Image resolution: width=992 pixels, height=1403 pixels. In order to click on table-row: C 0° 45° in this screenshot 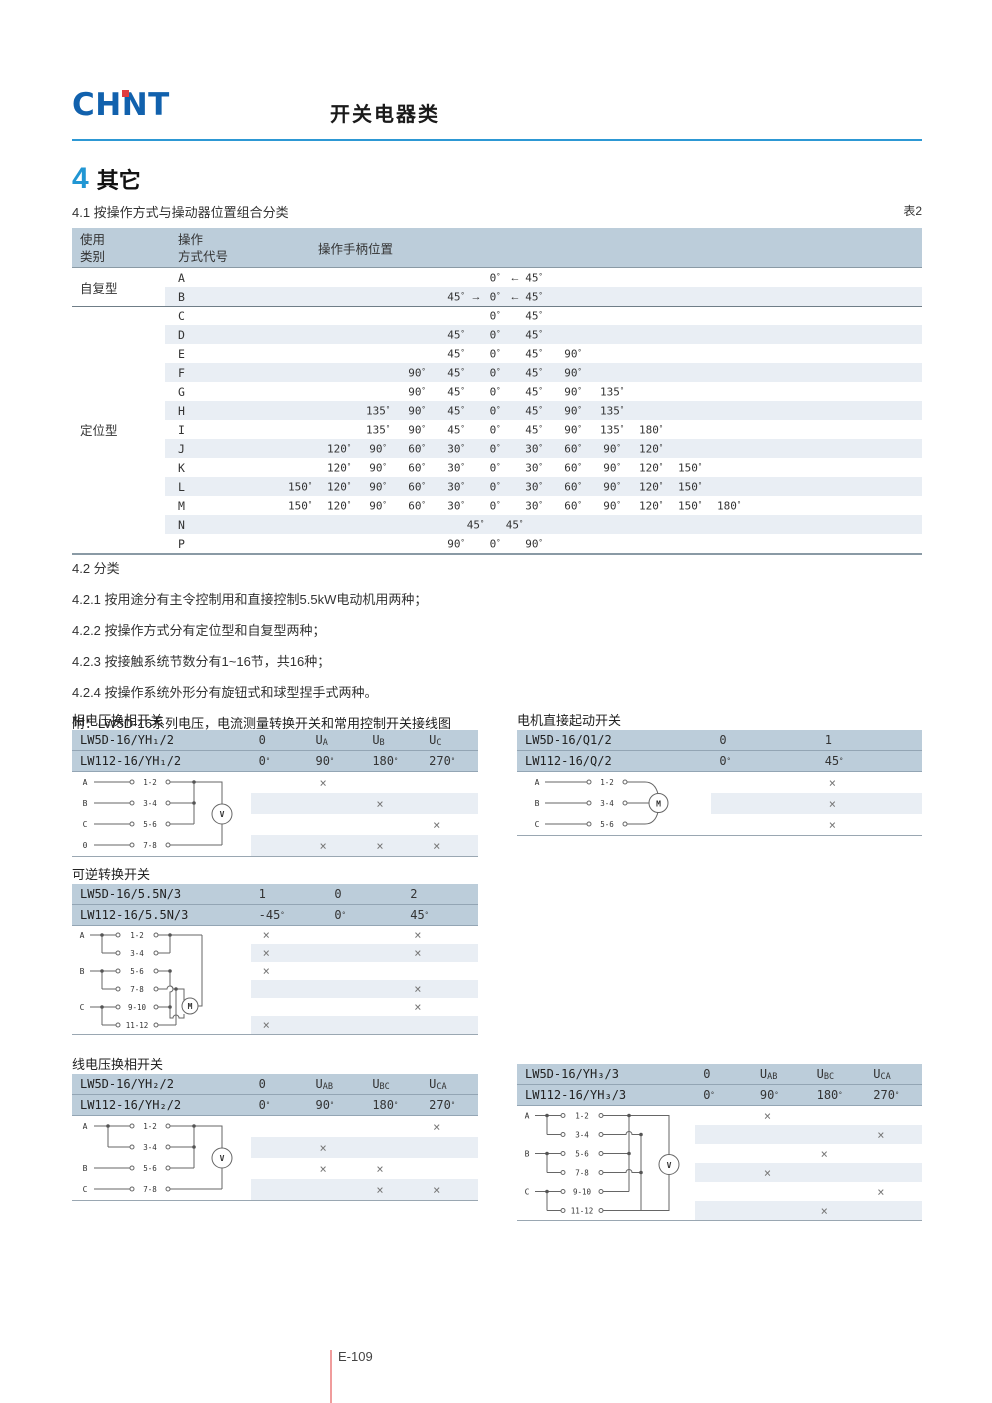, I will do `click(497, 315)`.